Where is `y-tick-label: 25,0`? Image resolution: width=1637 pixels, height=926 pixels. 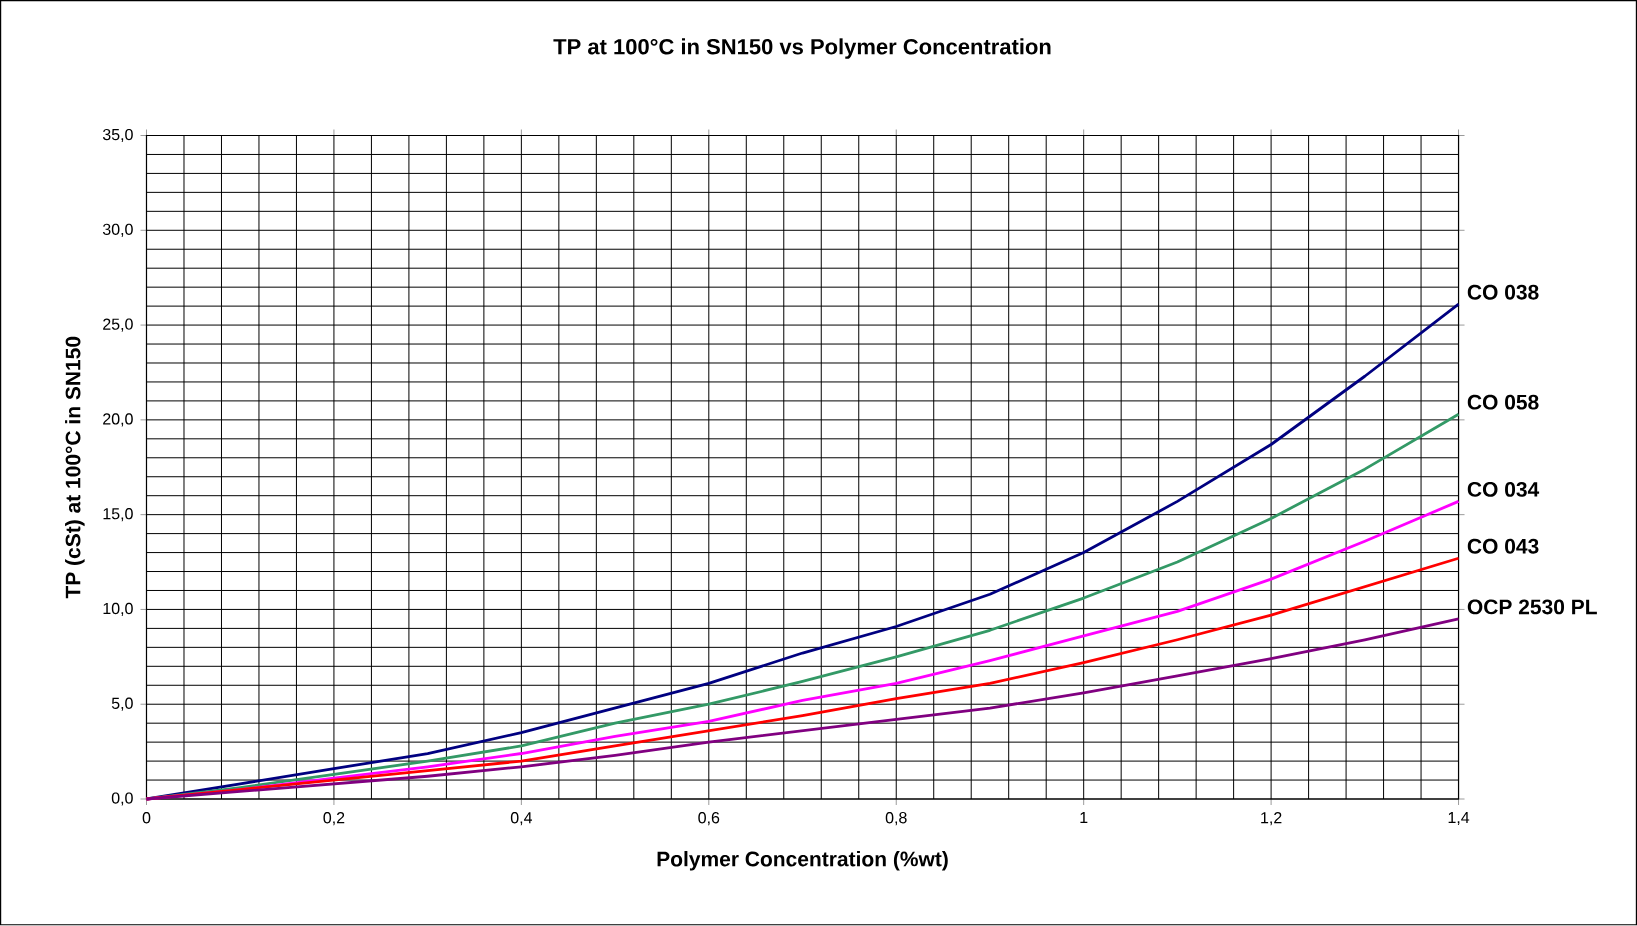 y-tick-label: 25,0 is located at coordinates (118, 325).